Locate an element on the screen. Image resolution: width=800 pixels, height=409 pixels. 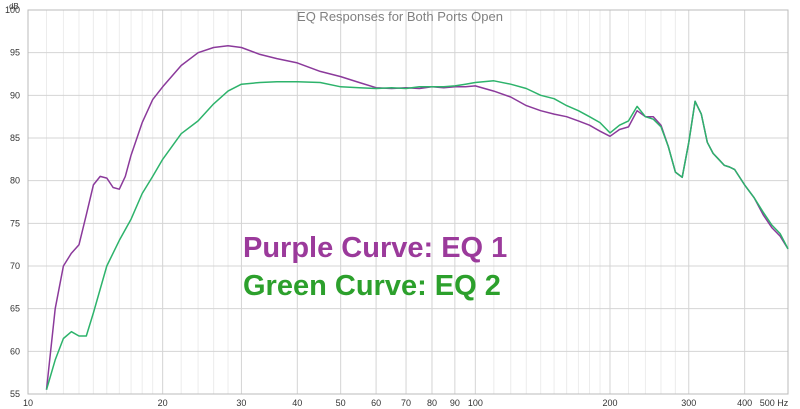
y-axis-ticks: 55 60 65 70 75 80 85 90 95 100 is located at coordinates (12, 202).